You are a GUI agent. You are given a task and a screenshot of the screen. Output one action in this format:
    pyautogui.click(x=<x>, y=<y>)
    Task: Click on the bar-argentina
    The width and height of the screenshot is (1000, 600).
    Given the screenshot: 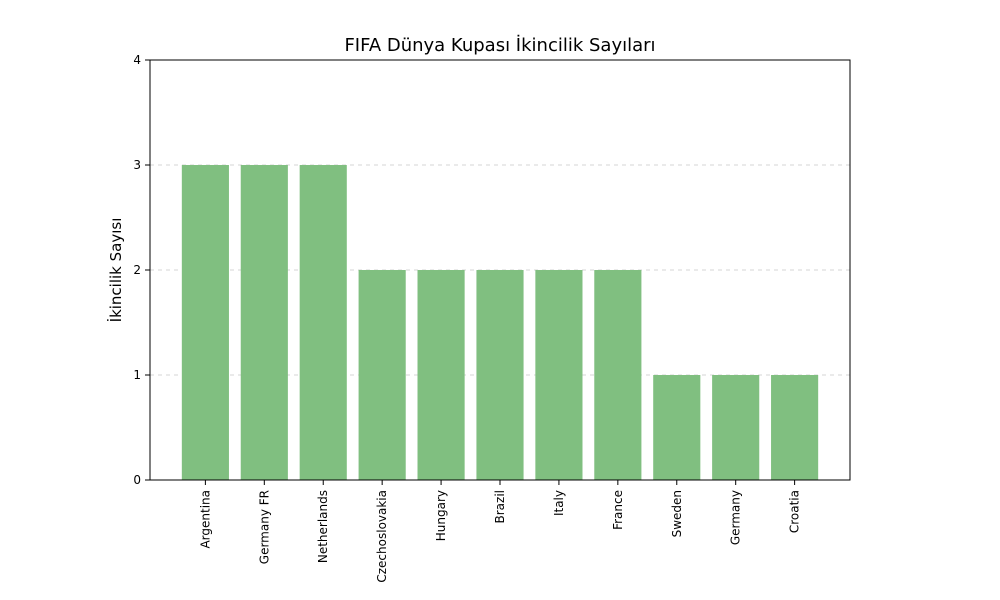 What is the action you would take?
    pyautogui.click(x=205, y=322)
    